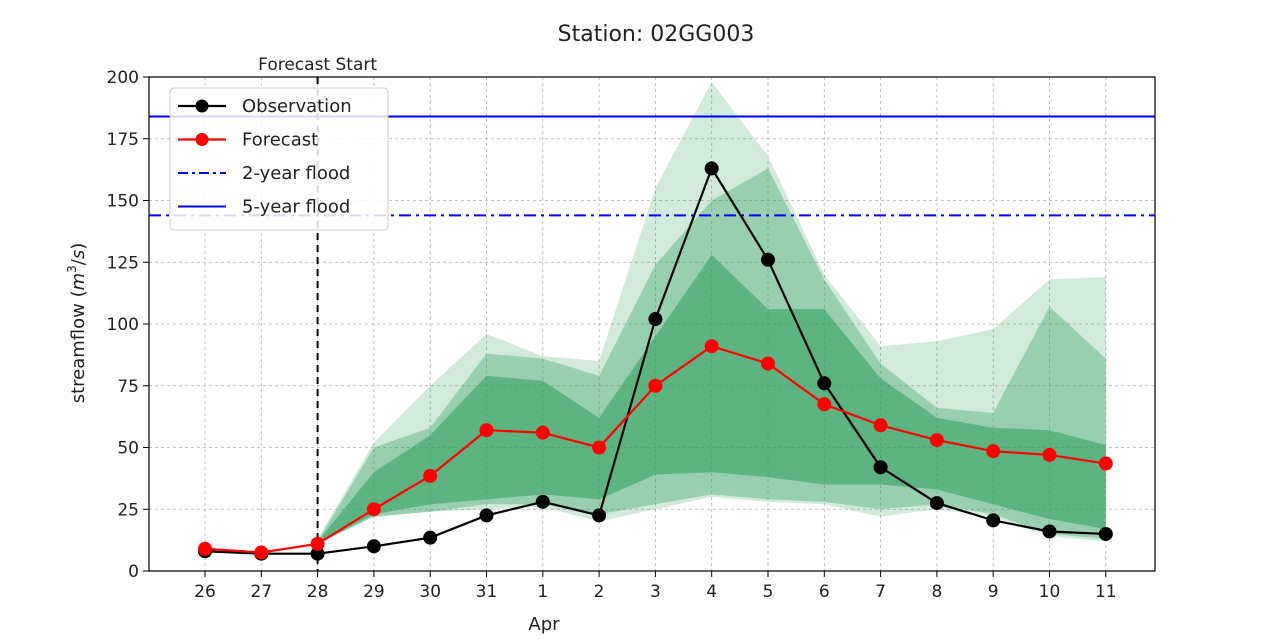 The image size is (1282, 640). I want to click on x-tick-label: 26, so click(205, 592).